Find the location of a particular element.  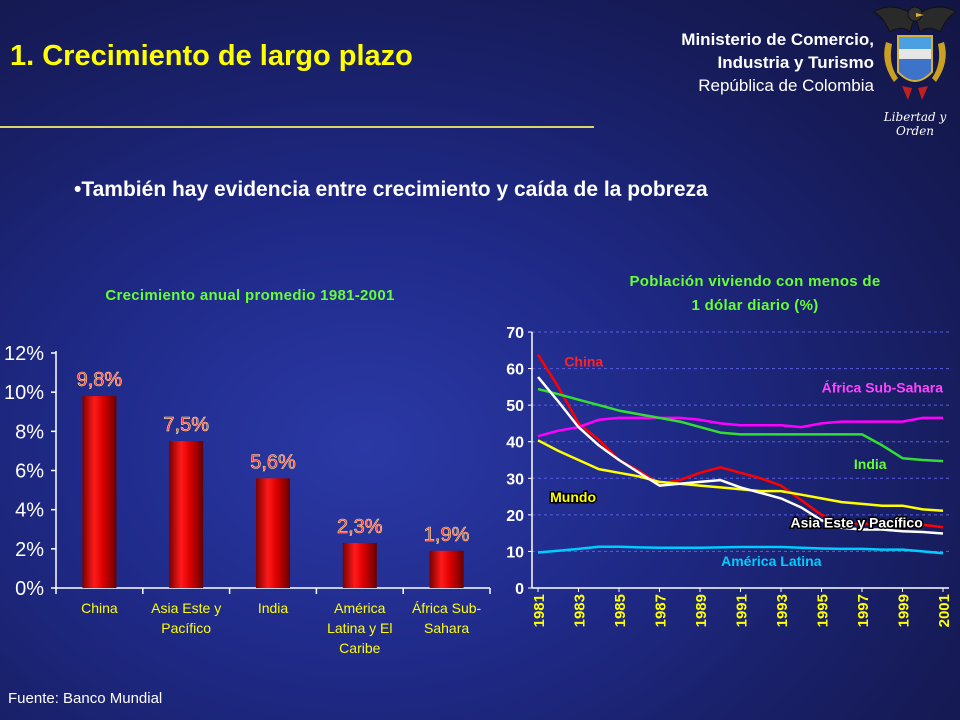

bar-data-label: 2,3% is located at coordinates (360, 527).